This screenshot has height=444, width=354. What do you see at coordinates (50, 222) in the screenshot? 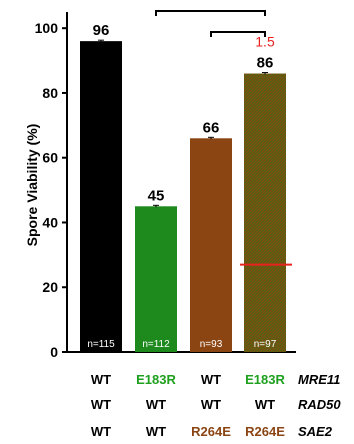
I see `y-tick-label: 40` at bounding box center [50, 222].